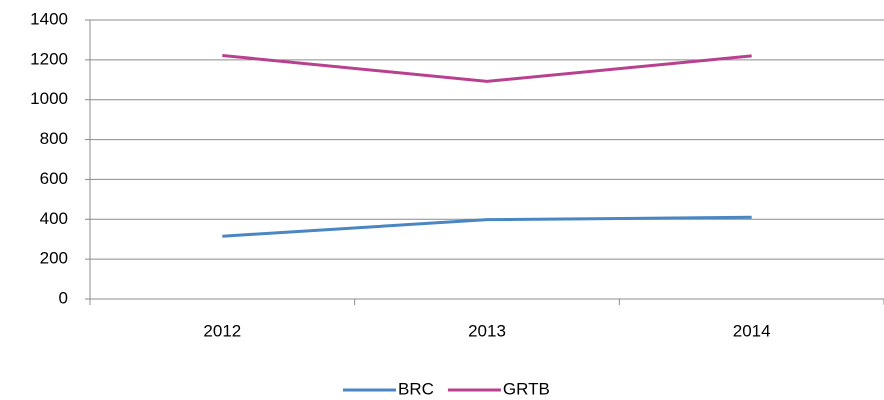 The image size is (884, 400). Describe the element at coordinates (54, 258) in the screenshot. I see `y-tick-label: 200` at that location.